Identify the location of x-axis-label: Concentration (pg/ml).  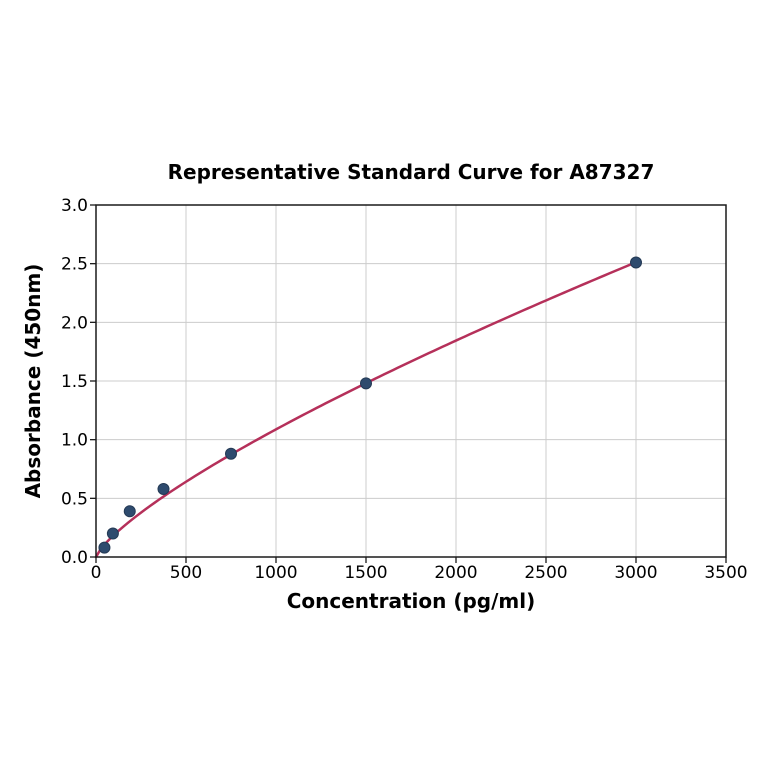
(411, 601).